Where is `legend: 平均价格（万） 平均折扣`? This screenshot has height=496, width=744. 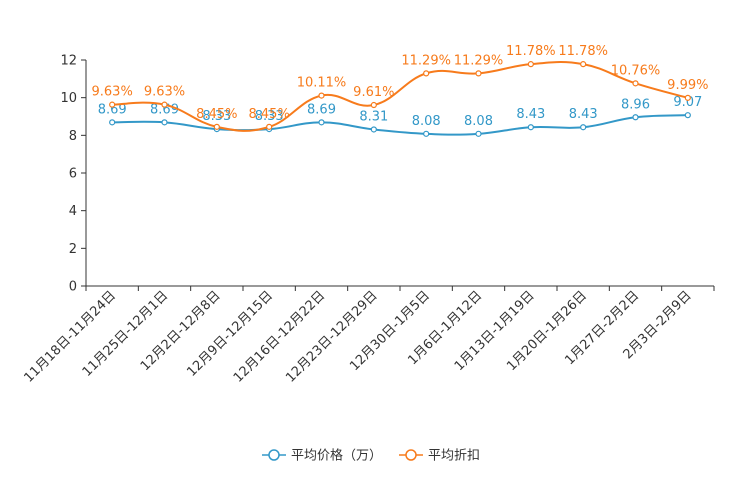 legend: 平均价格（万） 平均折扣 is located at coordinates (371, 456).